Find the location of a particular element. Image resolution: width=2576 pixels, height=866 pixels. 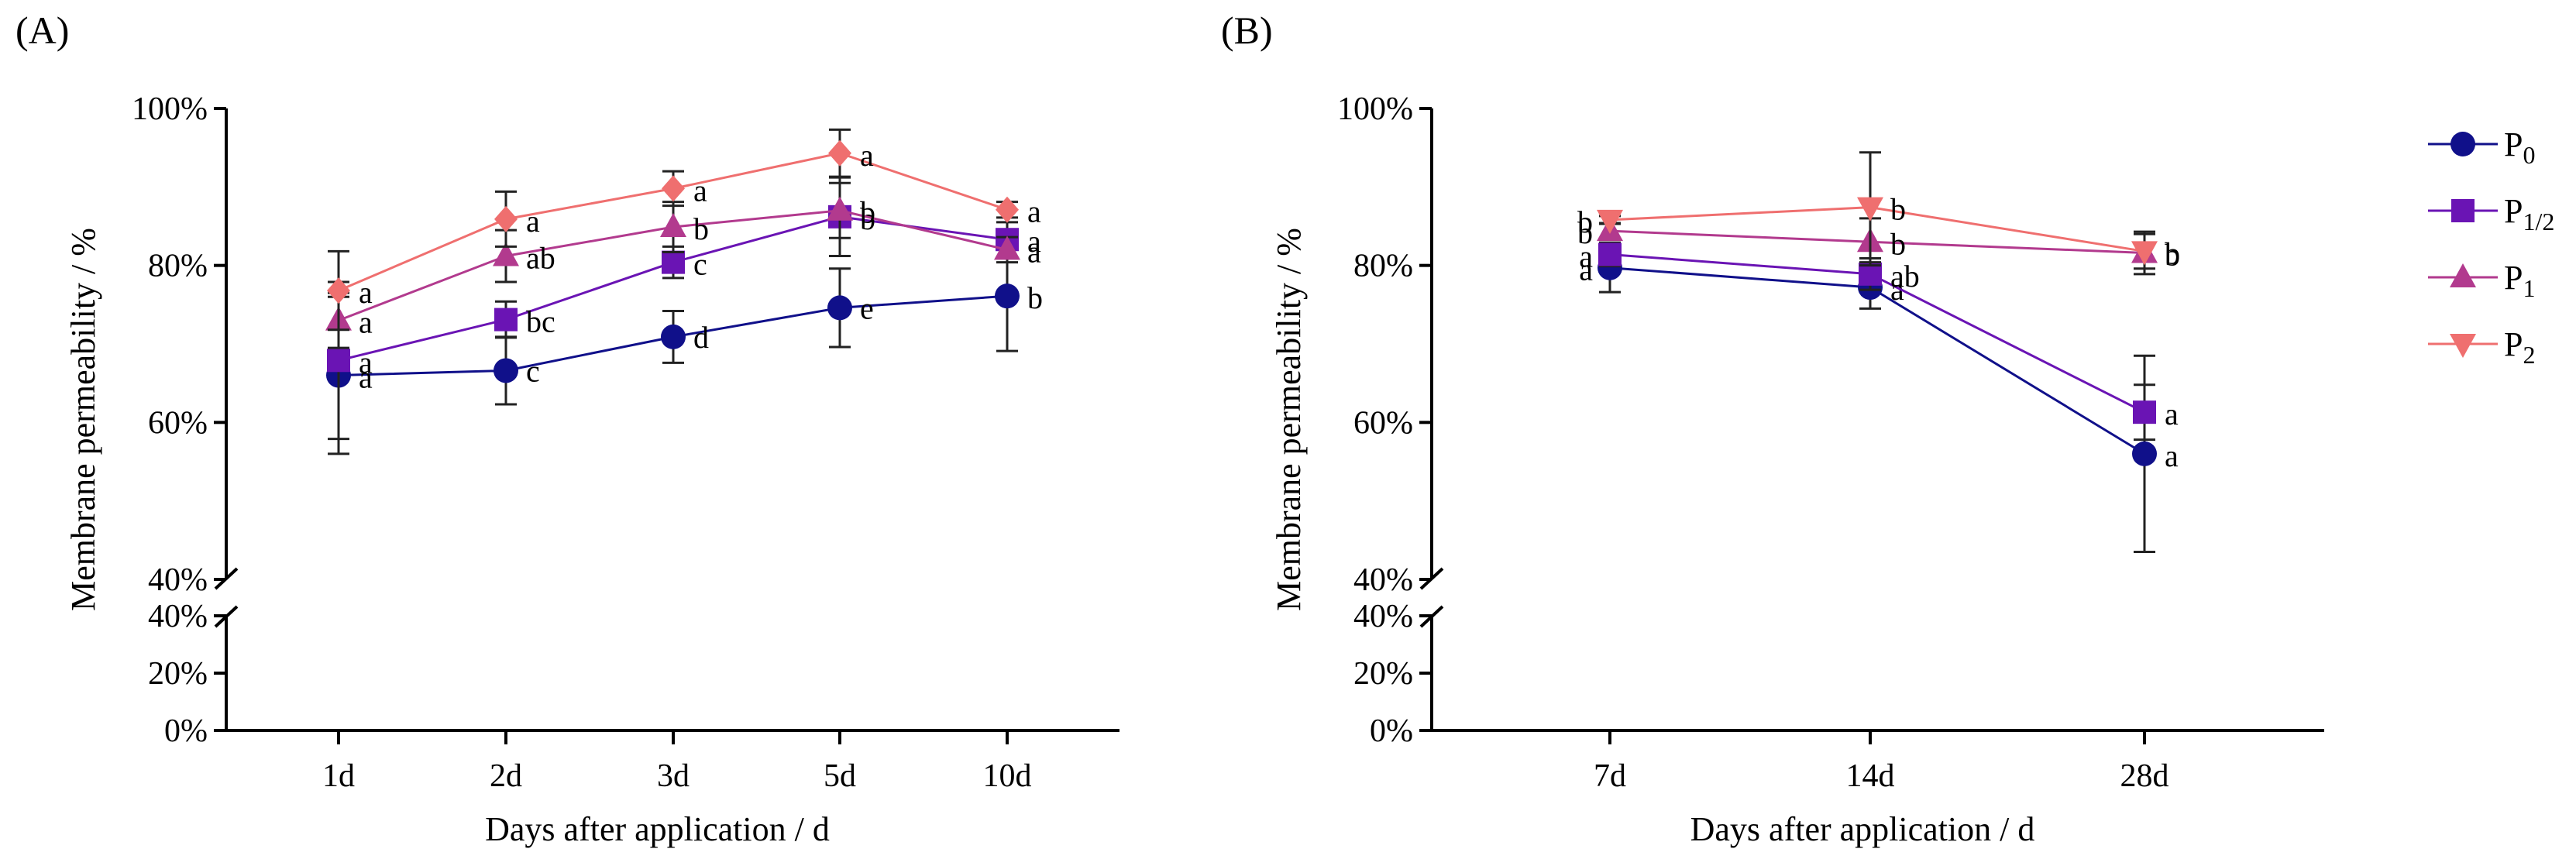

legend-label: P1/2 is located at coordinates (2529, 213).